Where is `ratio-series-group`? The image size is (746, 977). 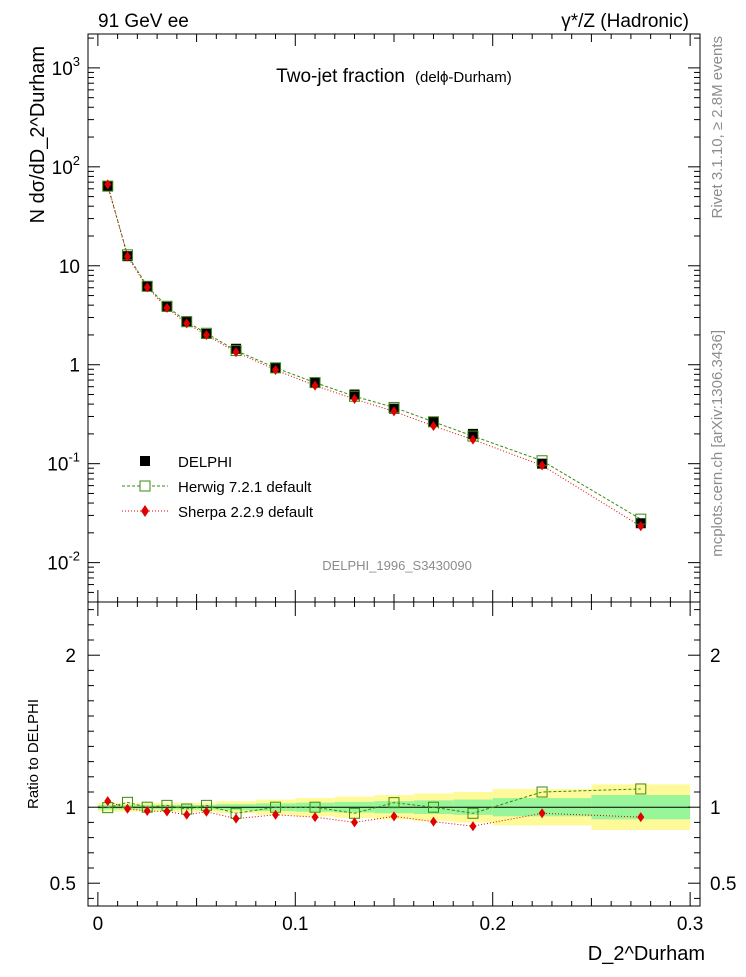 ratio-series-group is located at coordinates (374, 807).